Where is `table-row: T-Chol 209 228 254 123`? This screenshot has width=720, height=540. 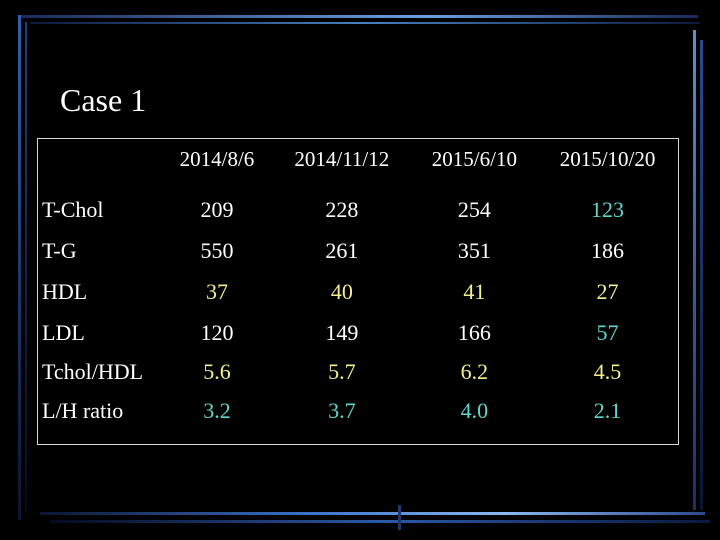
table-row: T-Chol 209 228 254 123 is located at coordinates (358, 210).